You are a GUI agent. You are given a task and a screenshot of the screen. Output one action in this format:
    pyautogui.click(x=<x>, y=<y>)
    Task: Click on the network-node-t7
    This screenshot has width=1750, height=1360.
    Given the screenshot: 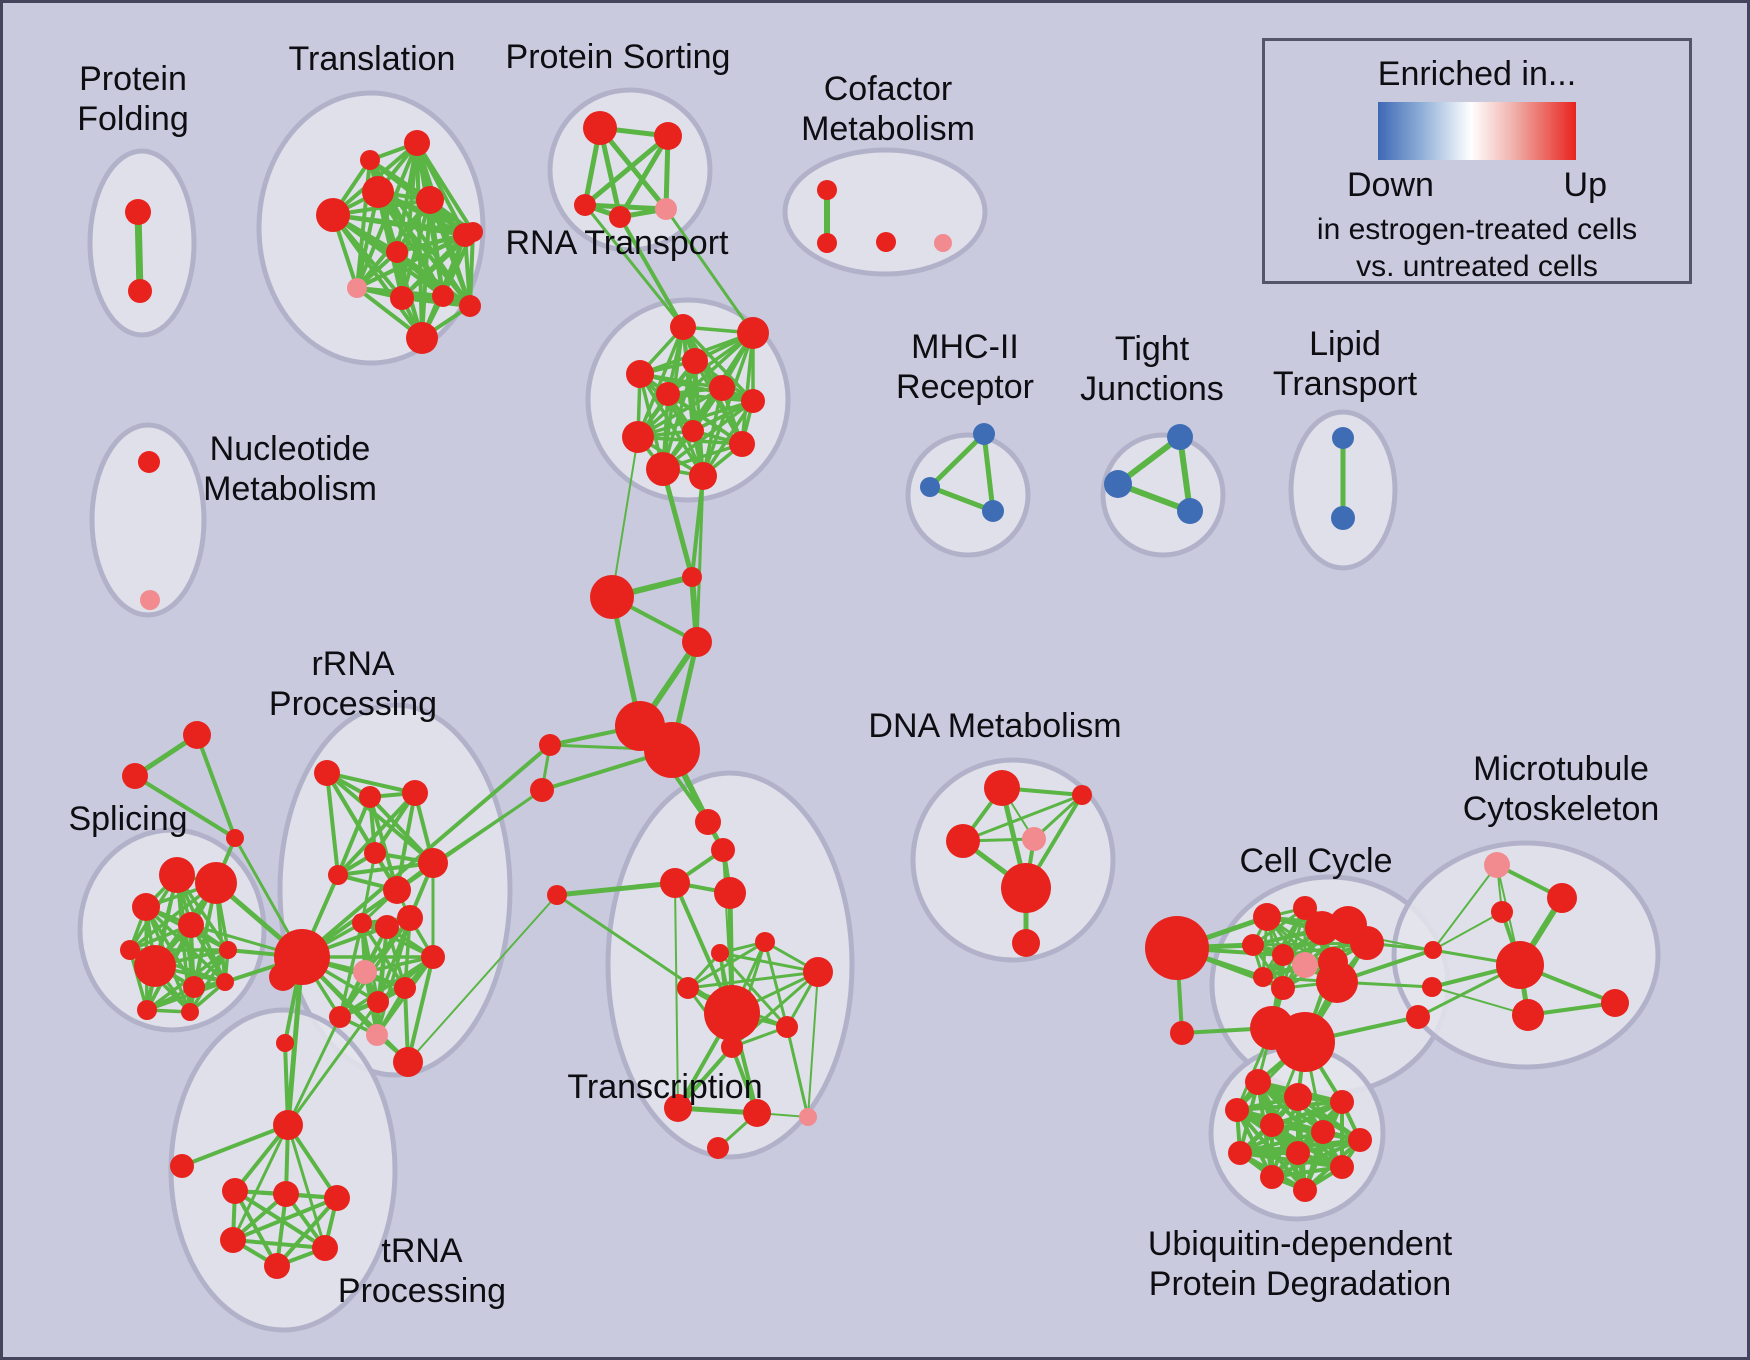 What is the action you would take?
    pyautogui.click(x=473, y=232)
    